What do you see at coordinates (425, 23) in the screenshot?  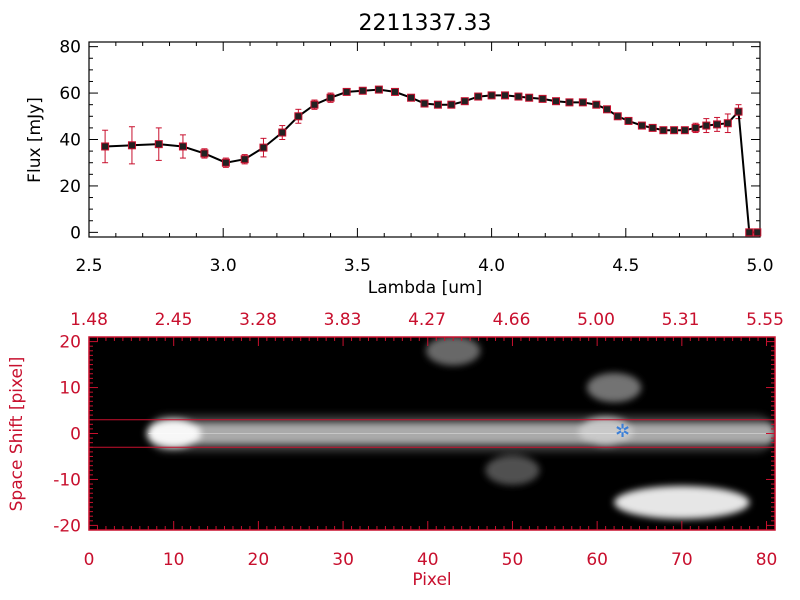 I see `chart-title: 2211337.33` at bounding box center [425, 23].